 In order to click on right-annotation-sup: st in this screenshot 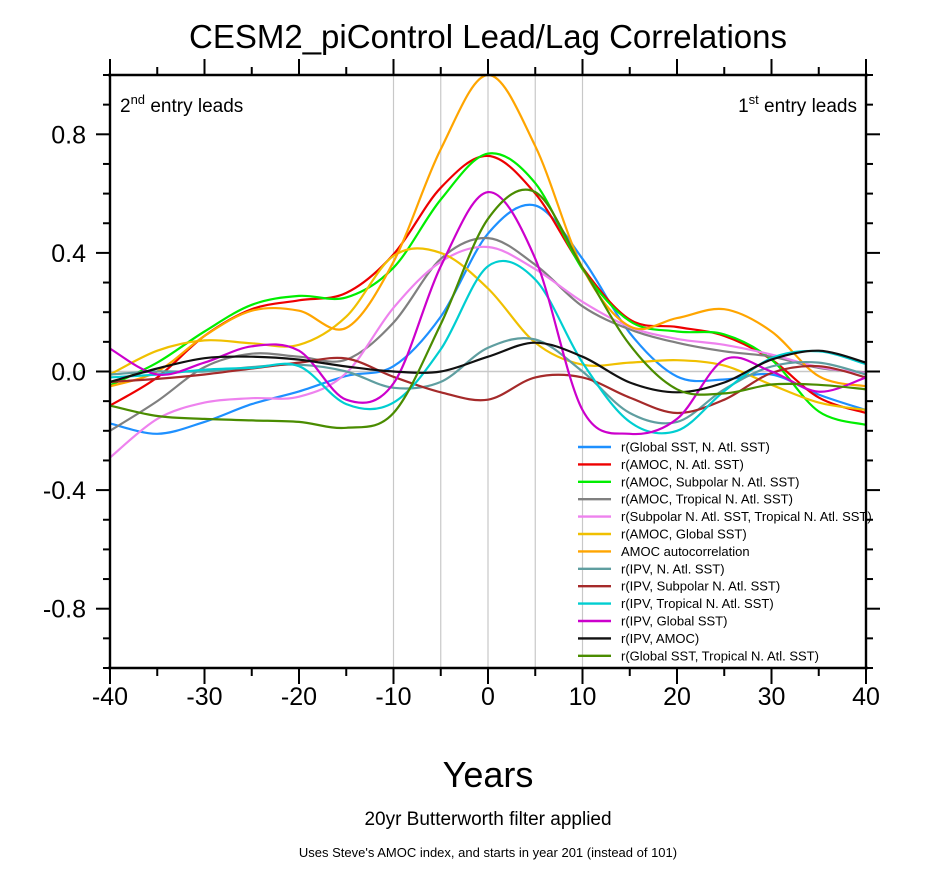, I will do `click(754, 99)`.